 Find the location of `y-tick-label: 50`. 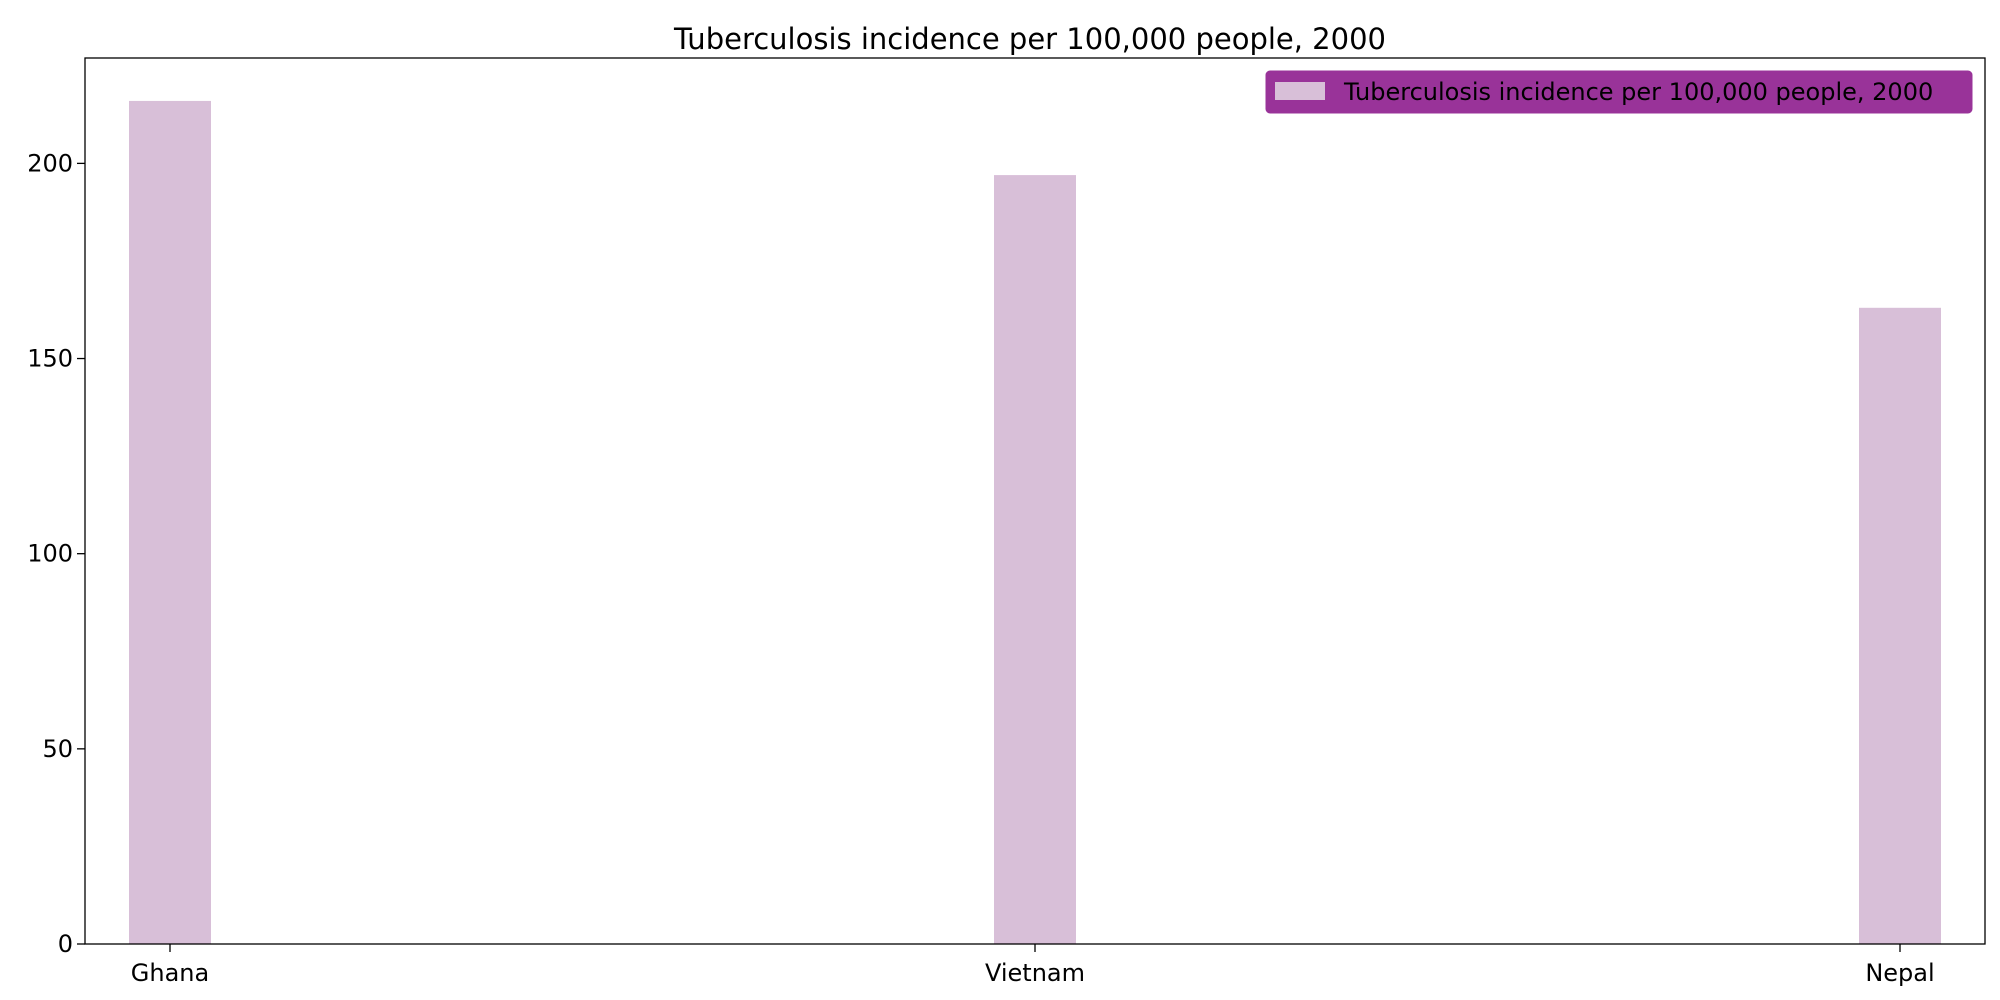

y-tick-label: 50 is located at coordinates (57, 749).